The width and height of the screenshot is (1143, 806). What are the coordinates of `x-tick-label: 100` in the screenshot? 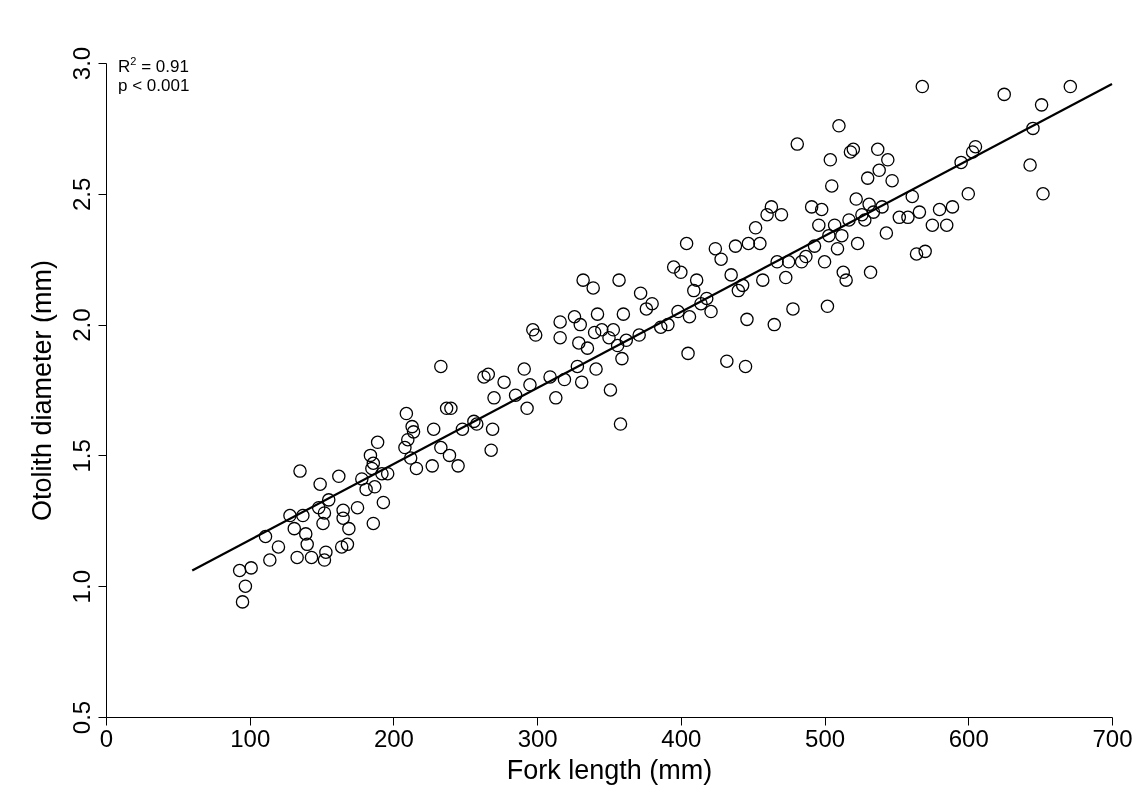 It's located at (250, 738).